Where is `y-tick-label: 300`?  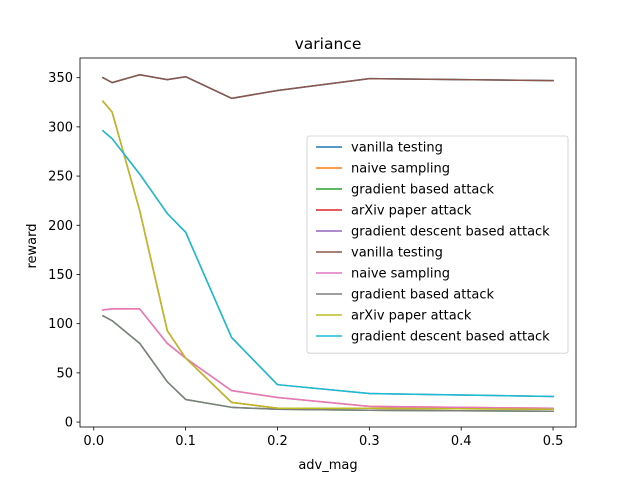
y-tick-label: 300 is located at coordinates (60, 127).